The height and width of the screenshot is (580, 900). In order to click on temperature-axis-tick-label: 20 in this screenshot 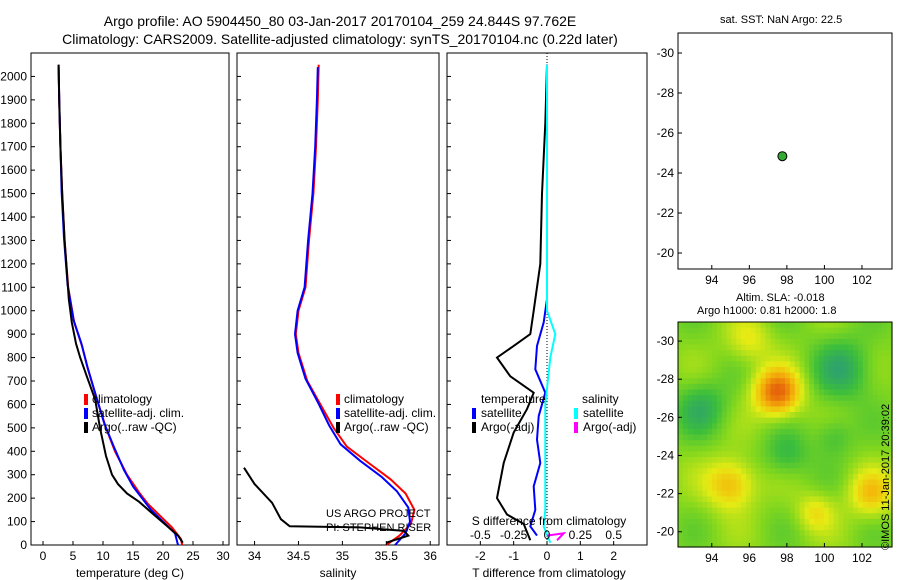, I will do `click(163, 556)`.